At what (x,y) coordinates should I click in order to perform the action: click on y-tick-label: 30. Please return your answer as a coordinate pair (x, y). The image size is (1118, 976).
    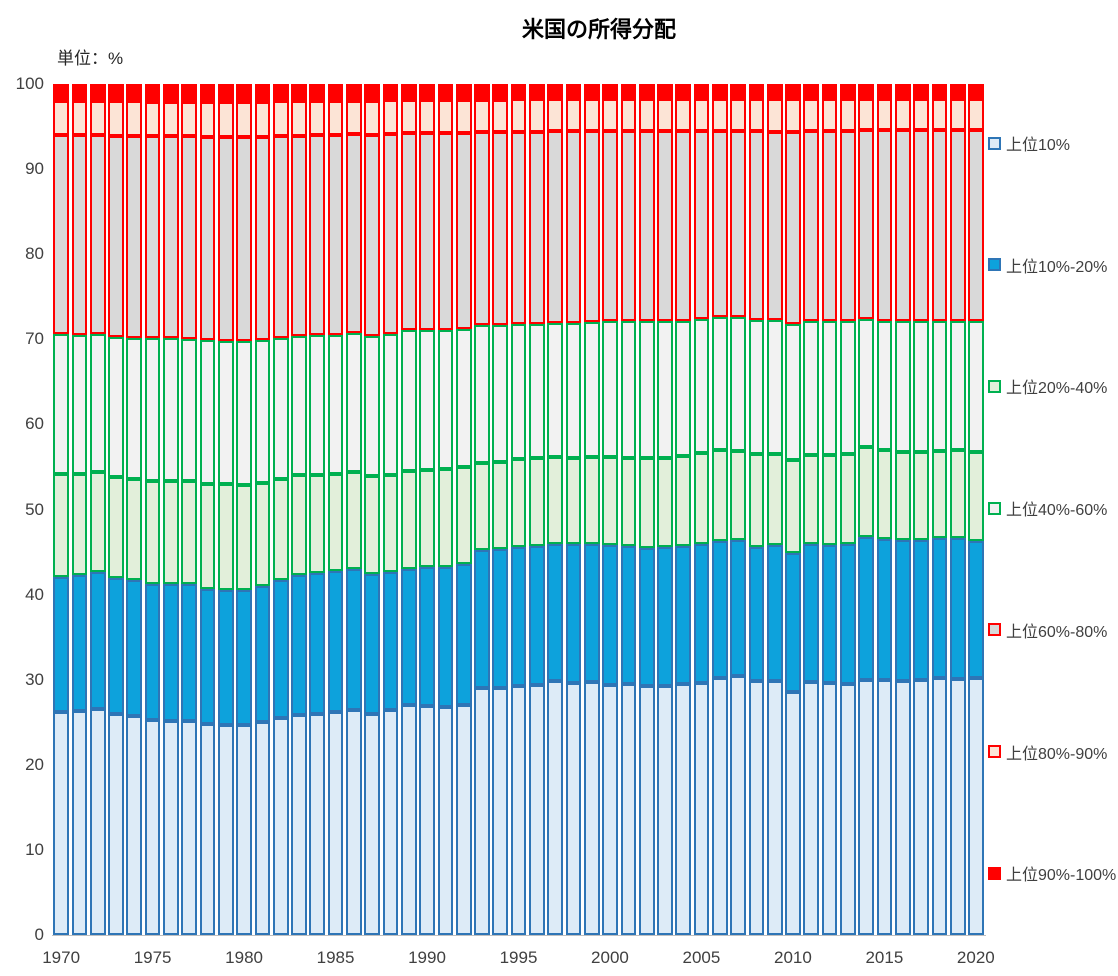
    Looking at the image, I should click on (34, 679).